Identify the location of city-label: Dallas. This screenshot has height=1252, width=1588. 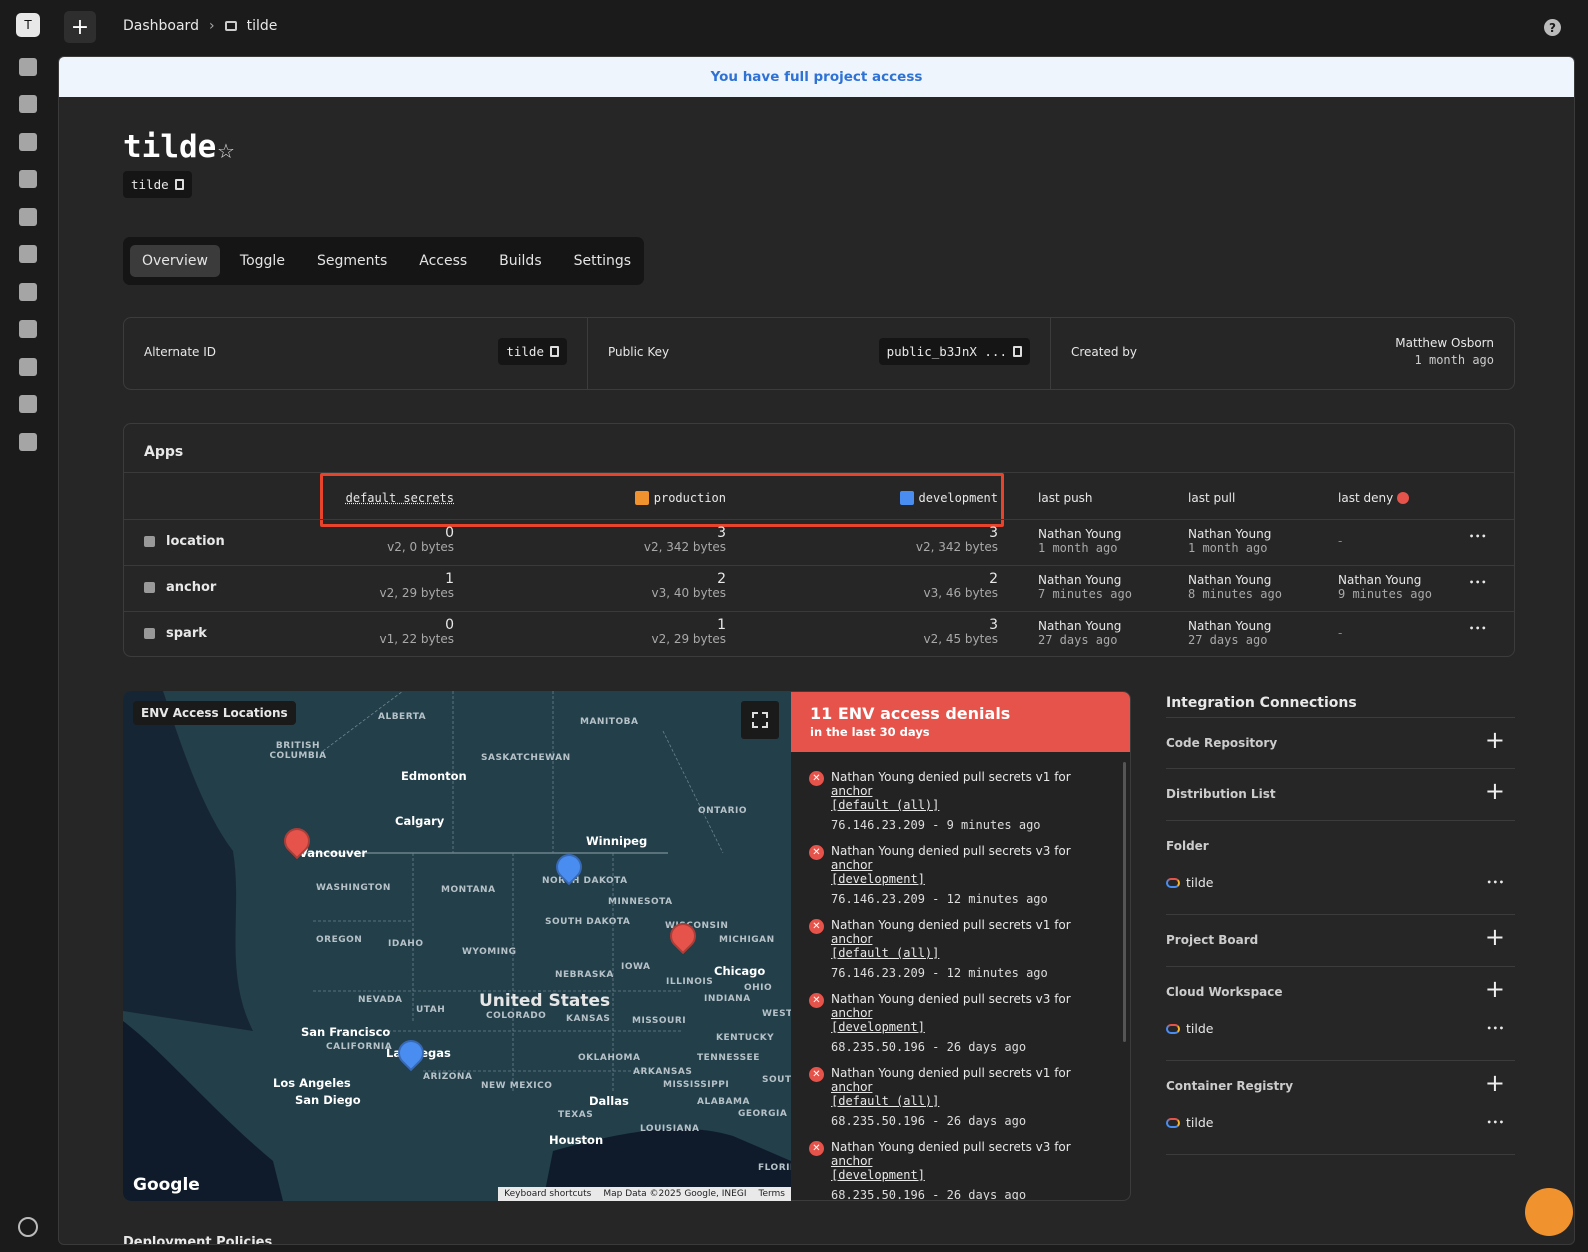
(609, 1101).